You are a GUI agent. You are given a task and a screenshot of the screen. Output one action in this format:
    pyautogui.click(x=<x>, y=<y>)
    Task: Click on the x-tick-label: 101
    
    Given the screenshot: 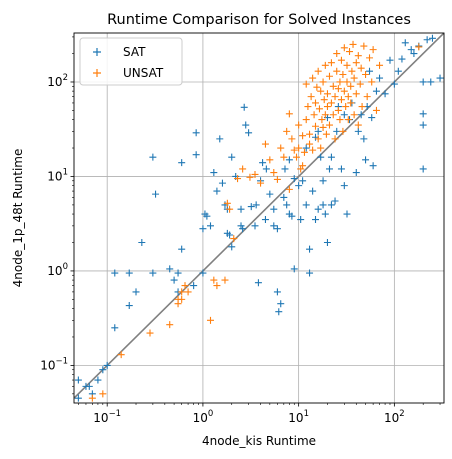 What is the action you would take?
    pyautogui.click(x=298, y=417)
    